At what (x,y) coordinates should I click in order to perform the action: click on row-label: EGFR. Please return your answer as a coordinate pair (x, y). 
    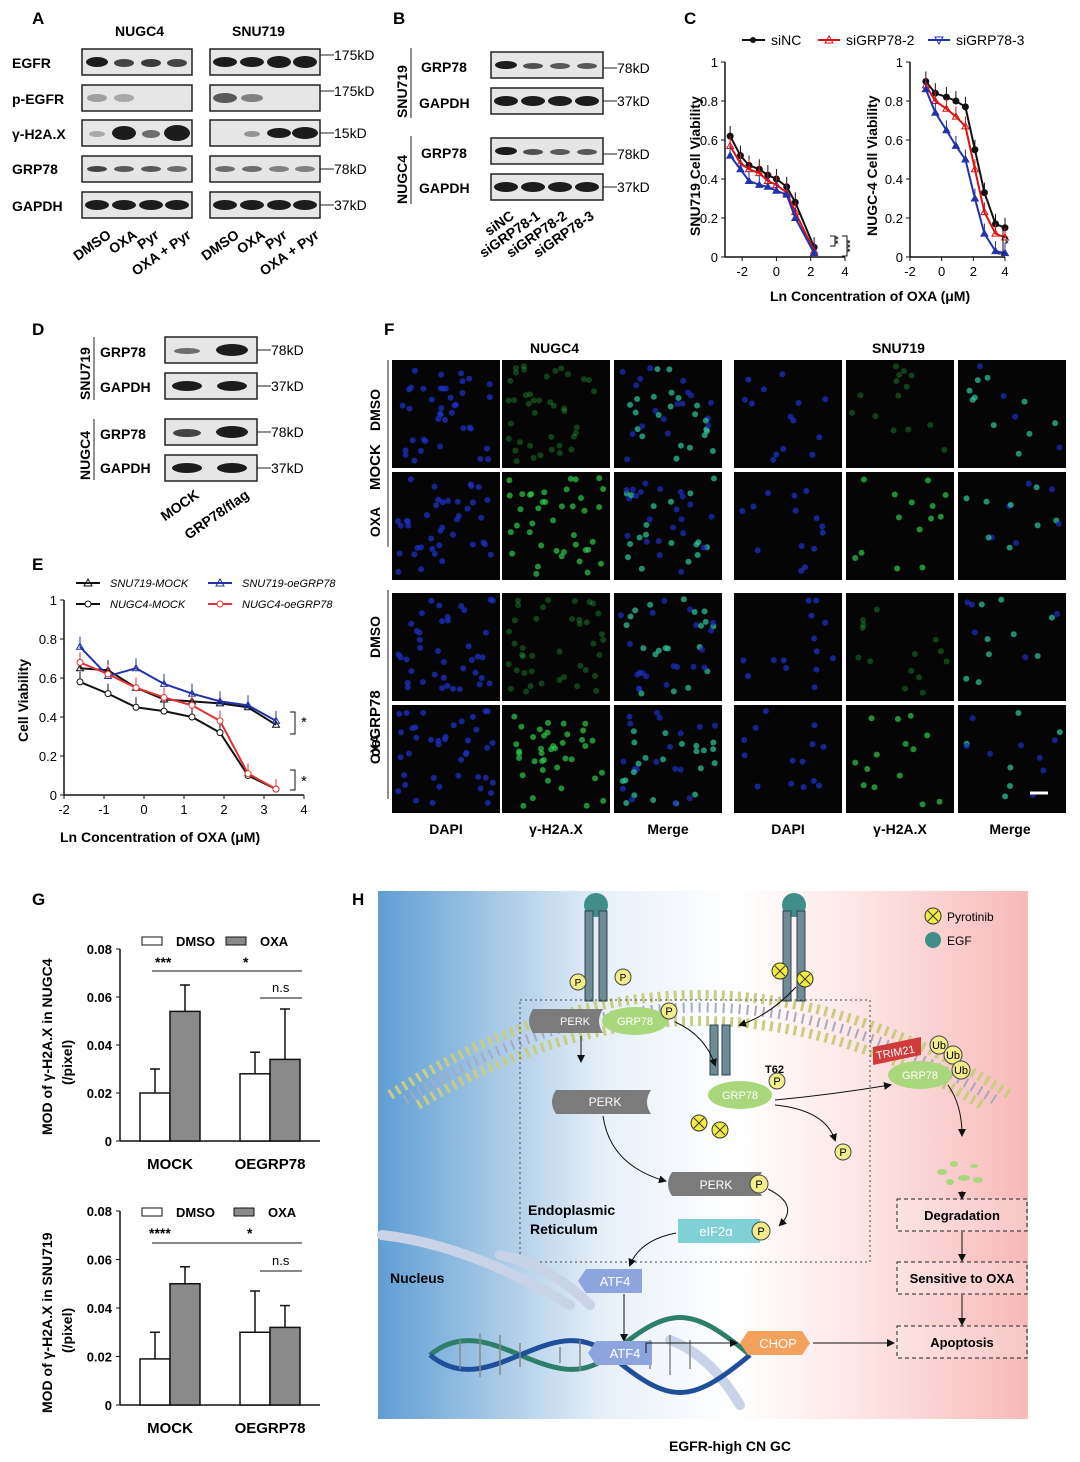
    Looking at the image, I should click on (31, 63).